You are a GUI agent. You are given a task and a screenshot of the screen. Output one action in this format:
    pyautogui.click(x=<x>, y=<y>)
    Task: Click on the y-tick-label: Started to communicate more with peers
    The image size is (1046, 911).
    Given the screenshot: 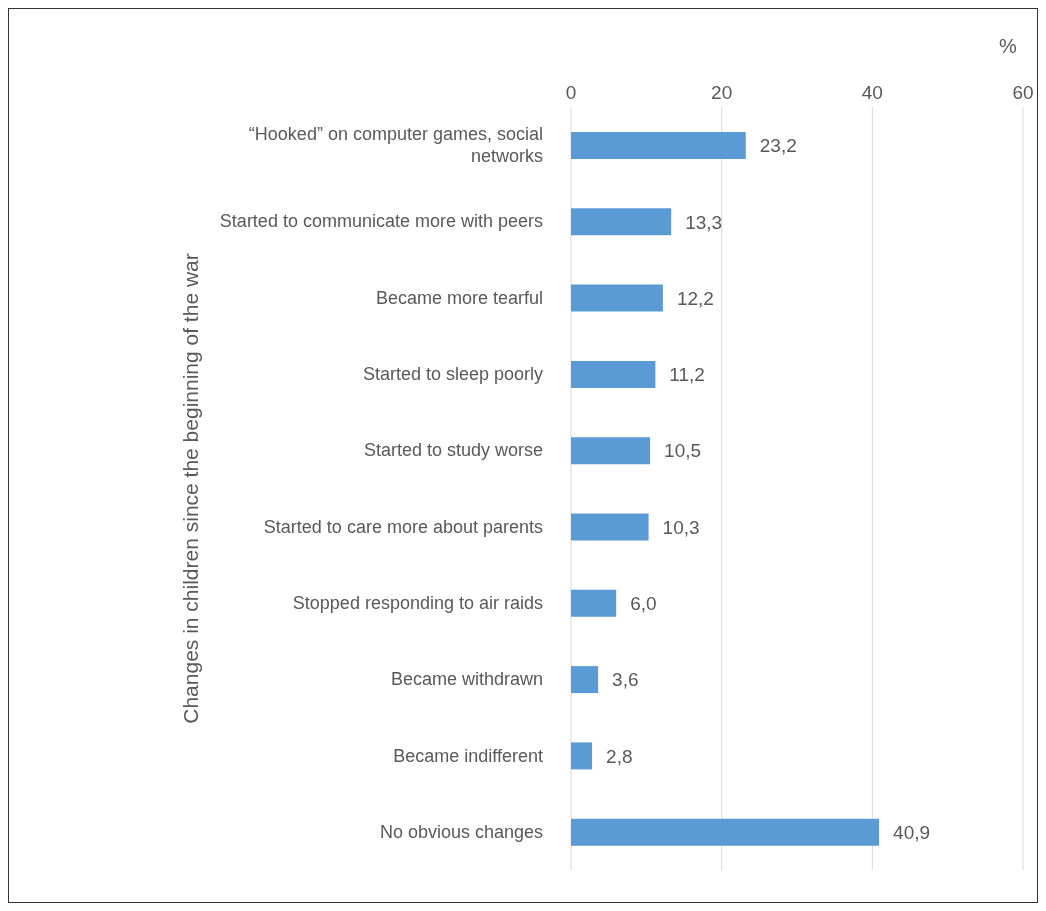 What is the action you would take?
    pyautogui.click(x=381, y=221)
    